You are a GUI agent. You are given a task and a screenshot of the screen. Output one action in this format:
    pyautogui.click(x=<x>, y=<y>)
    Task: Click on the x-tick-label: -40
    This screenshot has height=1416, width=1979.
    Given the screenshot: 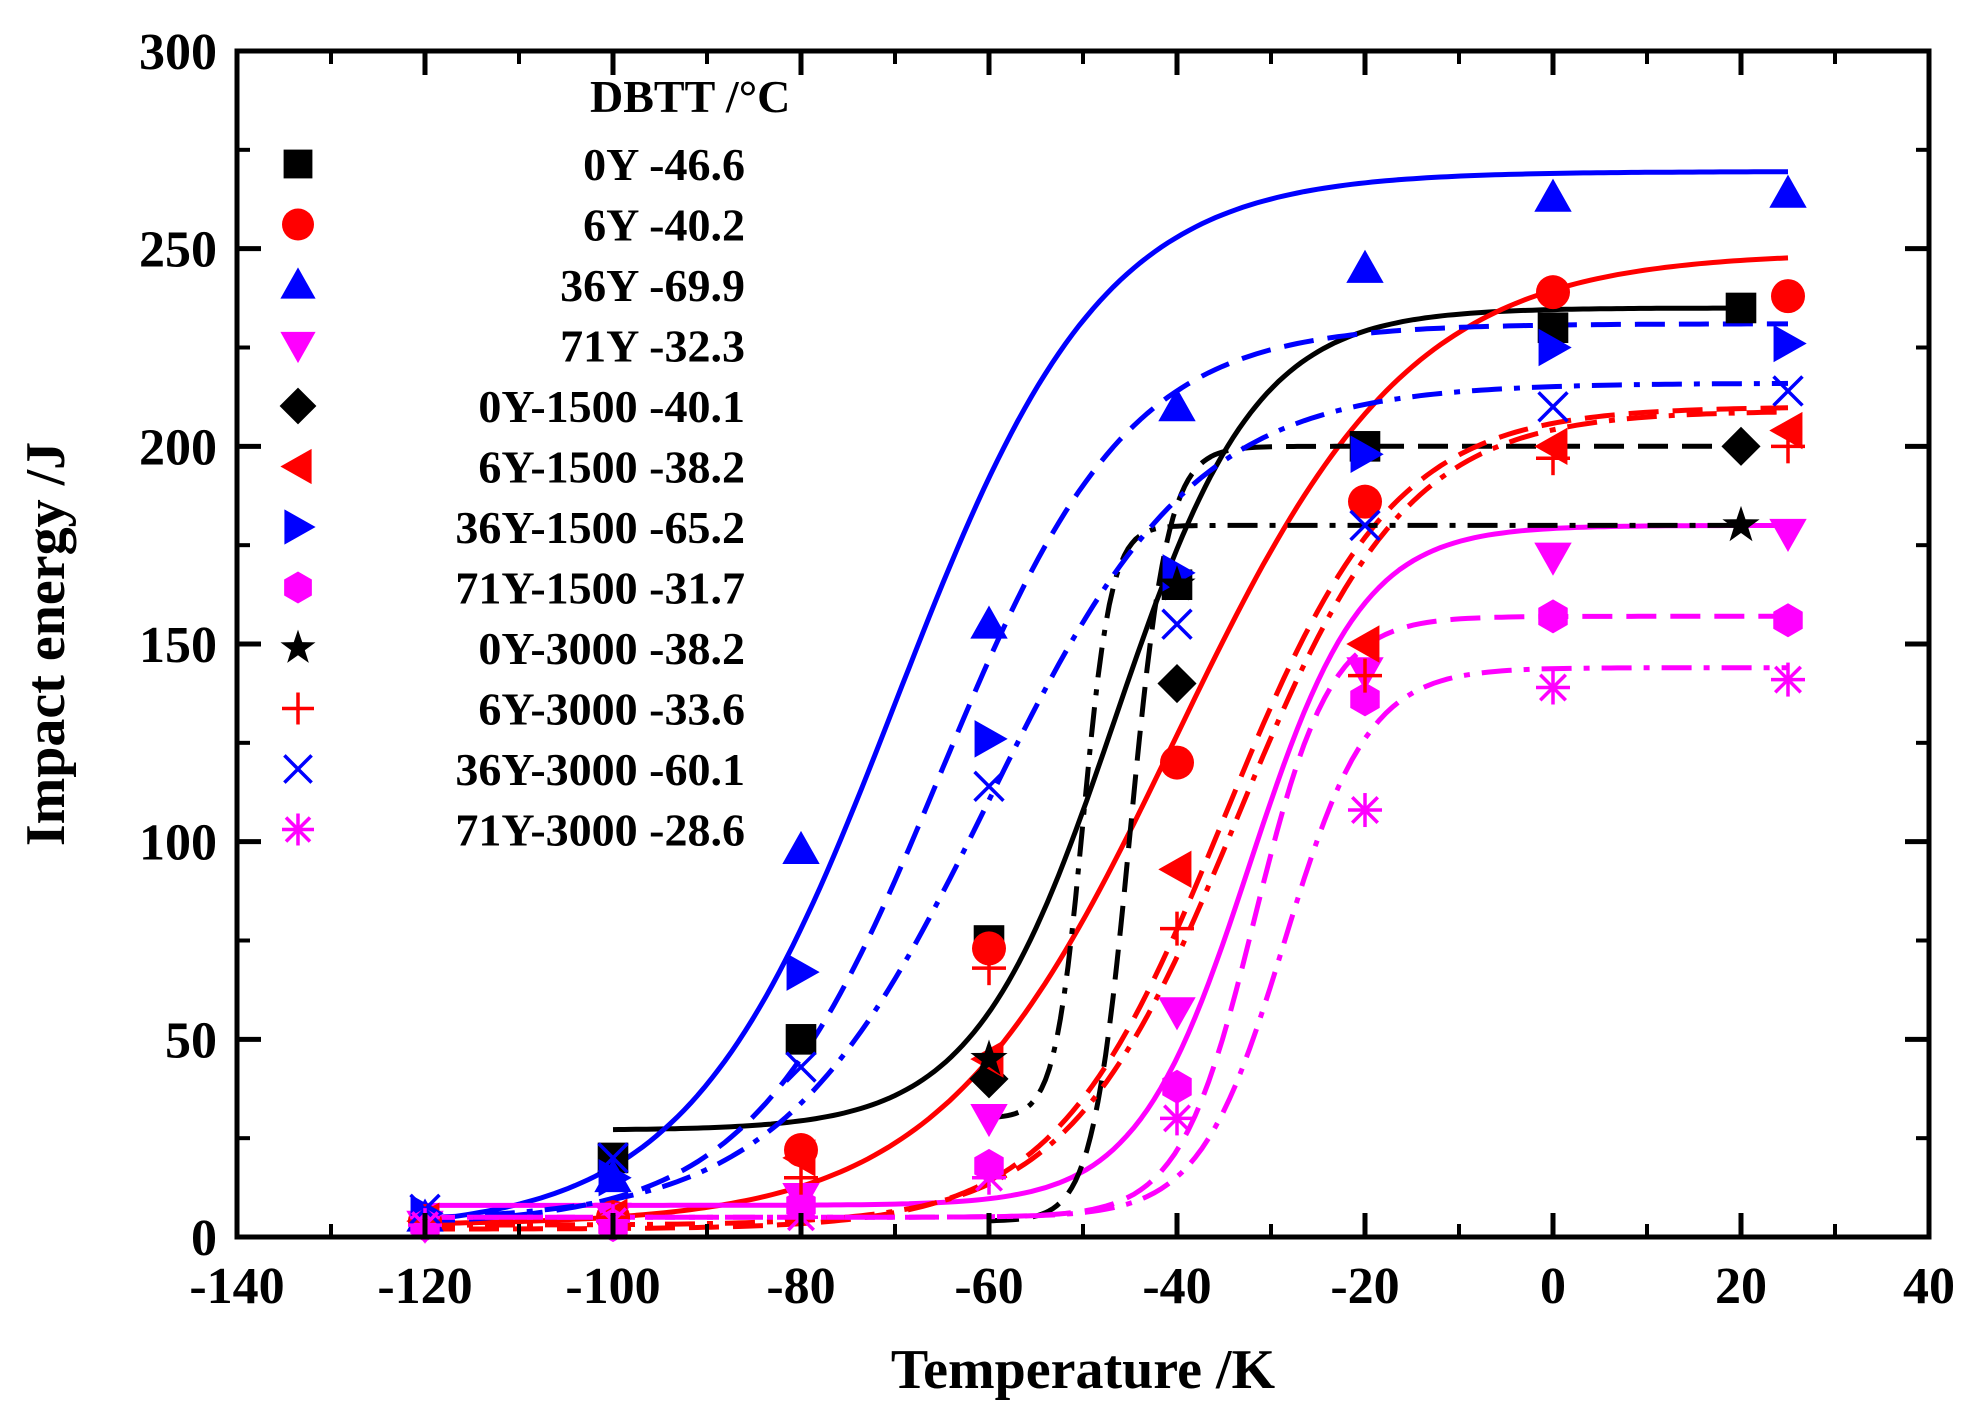 What is the action you would take?
    pyautogui.click(x=1176, y=1286)
    